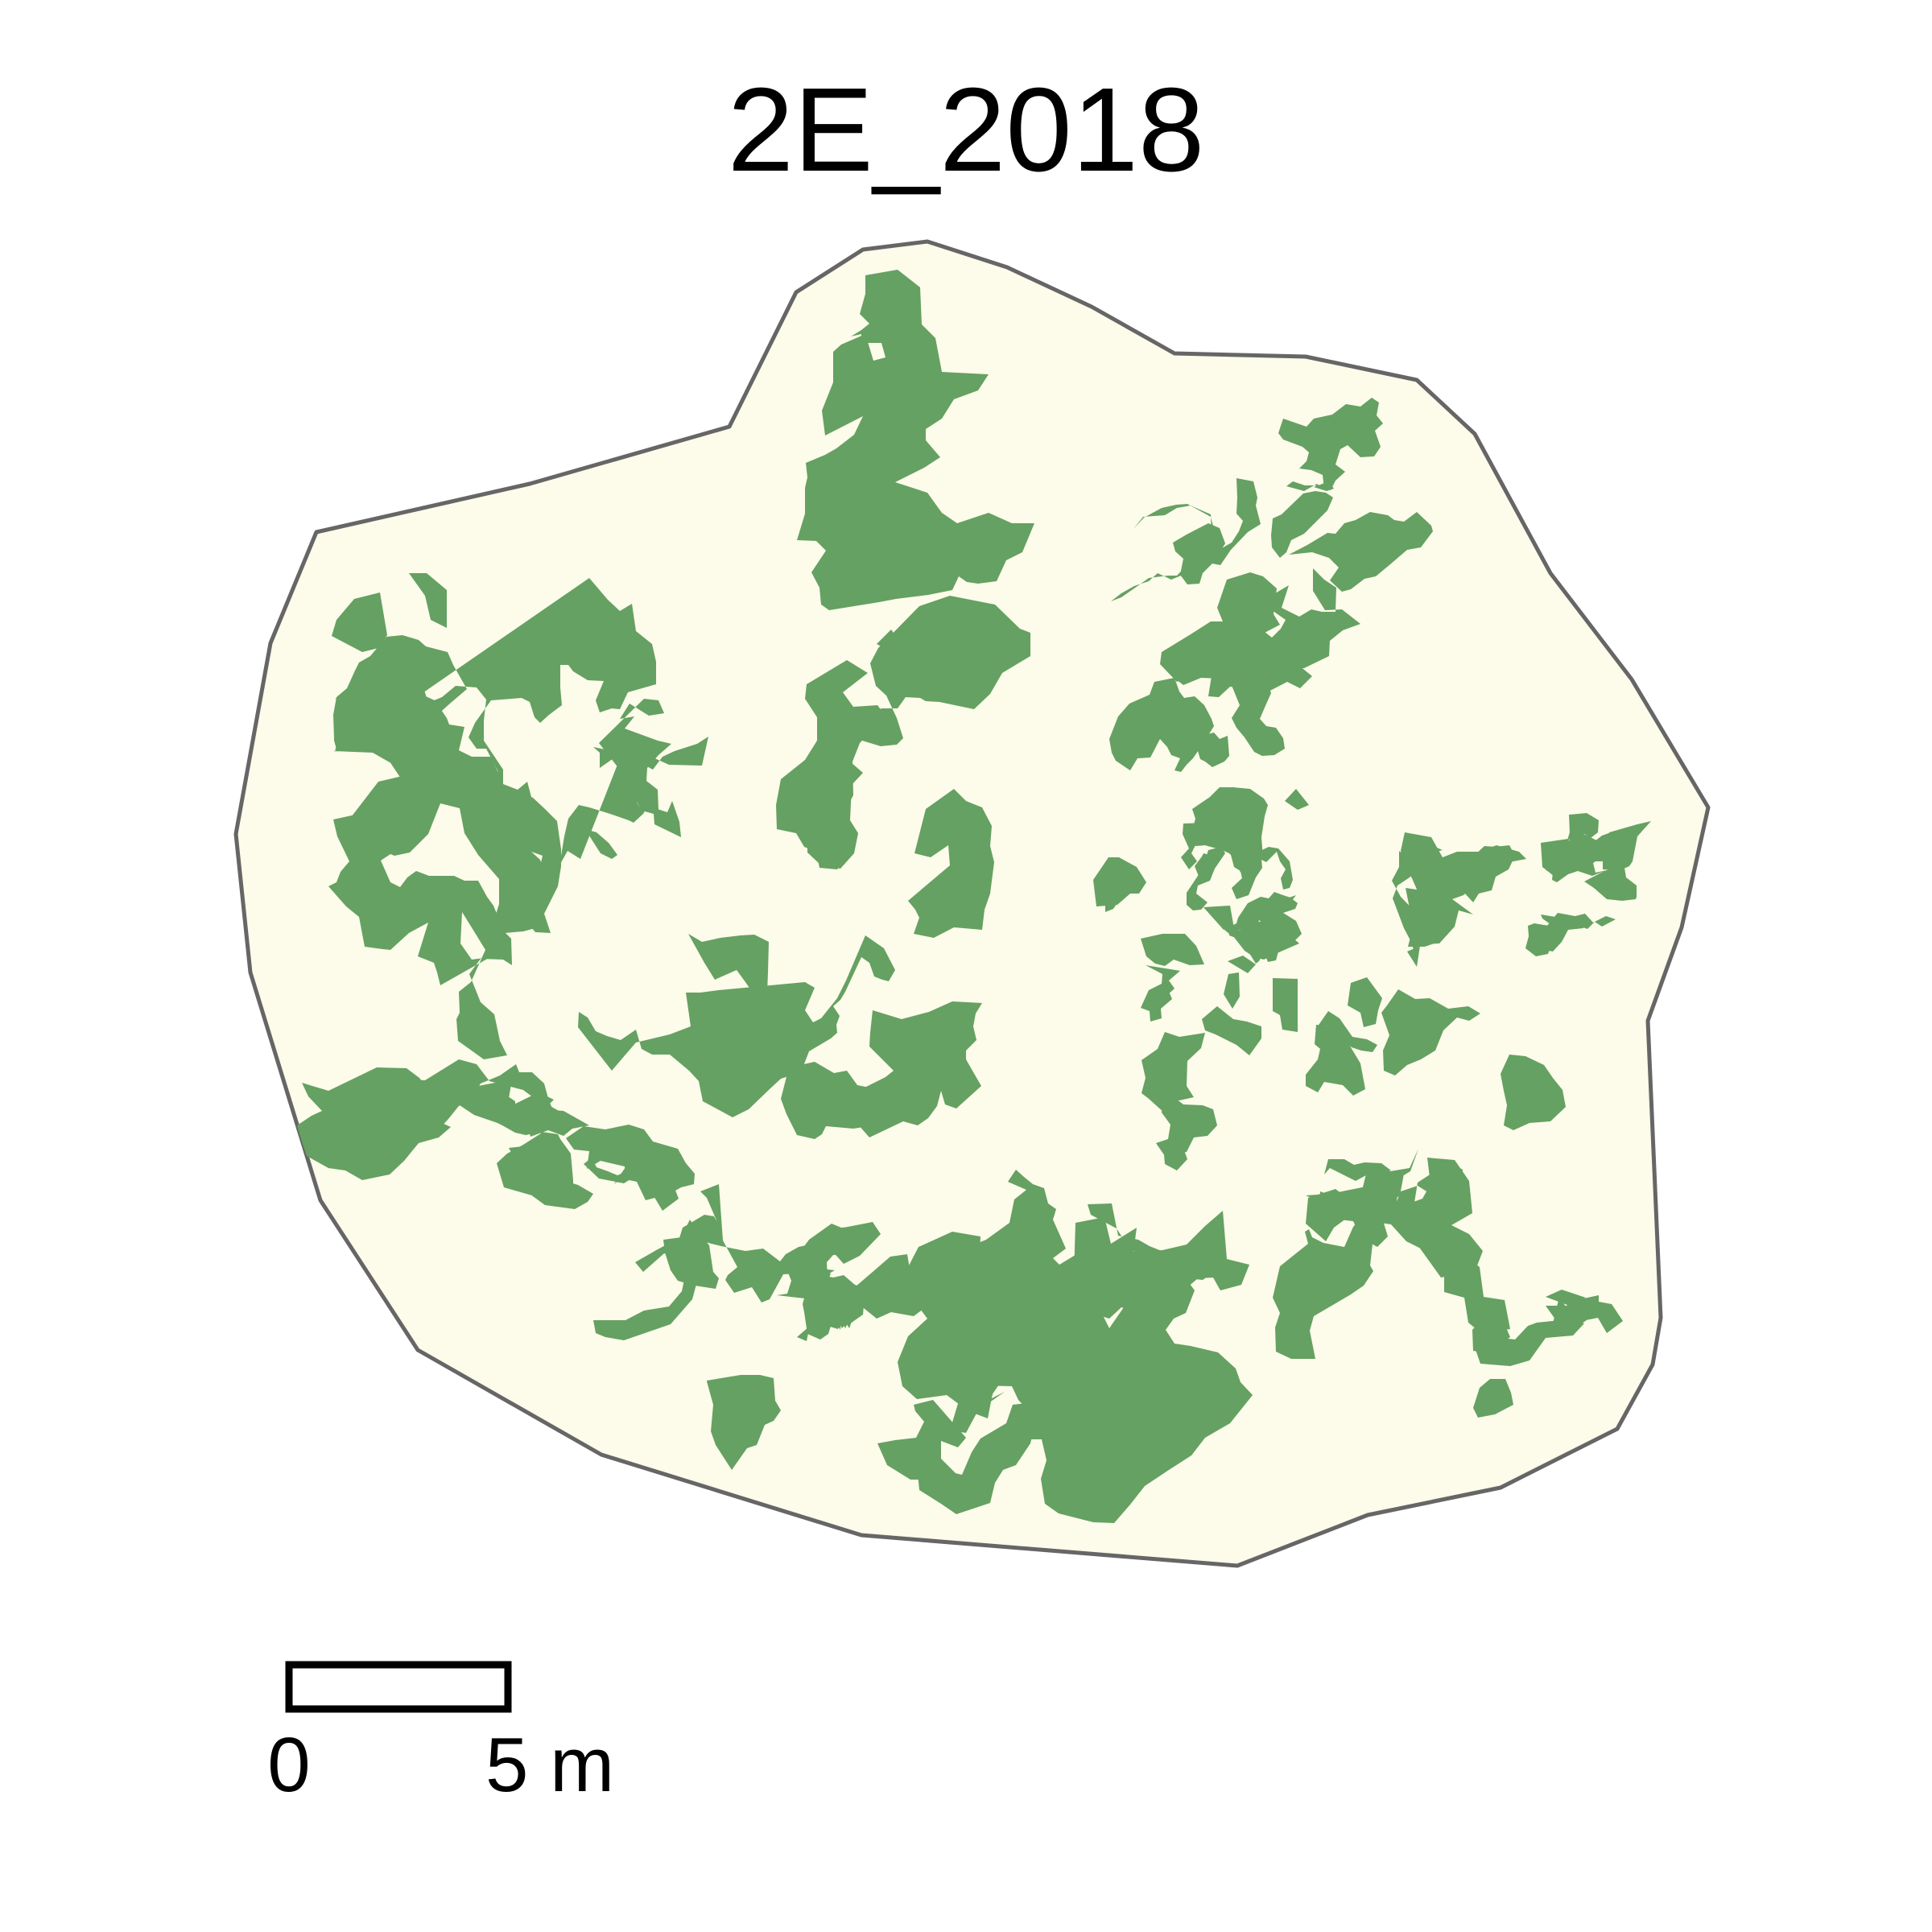 The height and width of the screenshot is (1932, 1932). Describe the element at coordinates (966, 130) in the screenshot. I see `map-title: 2E_2018` at that location.